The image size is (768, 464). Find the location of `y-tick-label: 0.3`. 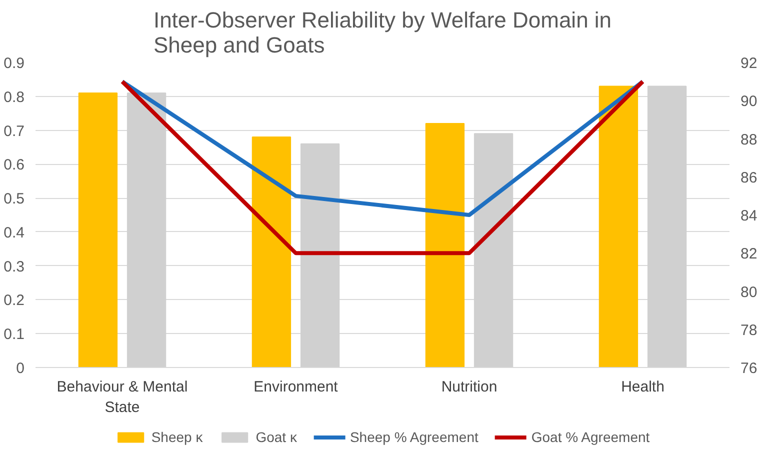

y-tick-label: 0.3 is located at coordinates (14, 267).